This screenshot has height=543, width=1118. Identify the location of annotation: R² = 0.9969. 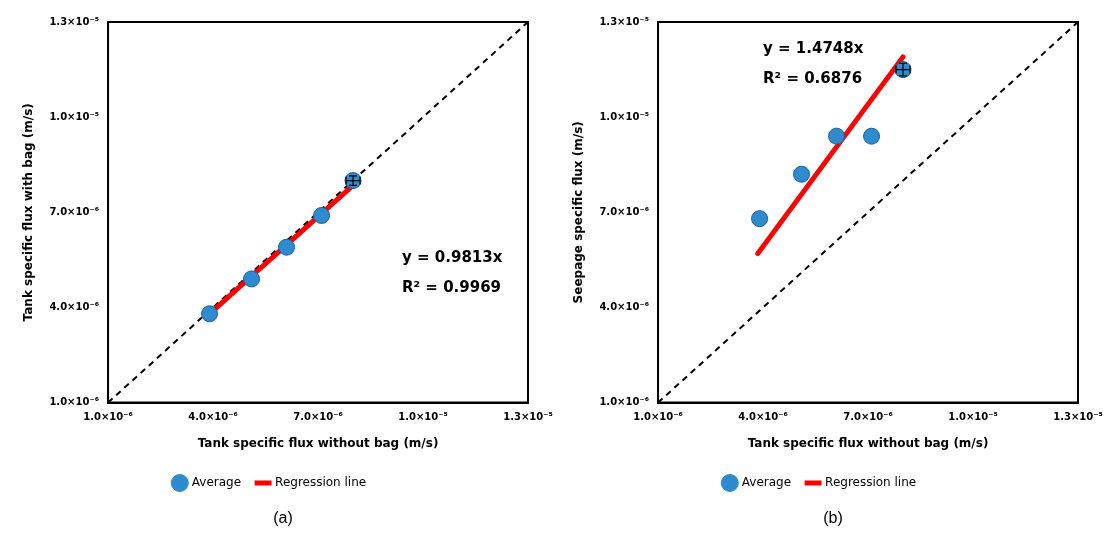
(452, 286).